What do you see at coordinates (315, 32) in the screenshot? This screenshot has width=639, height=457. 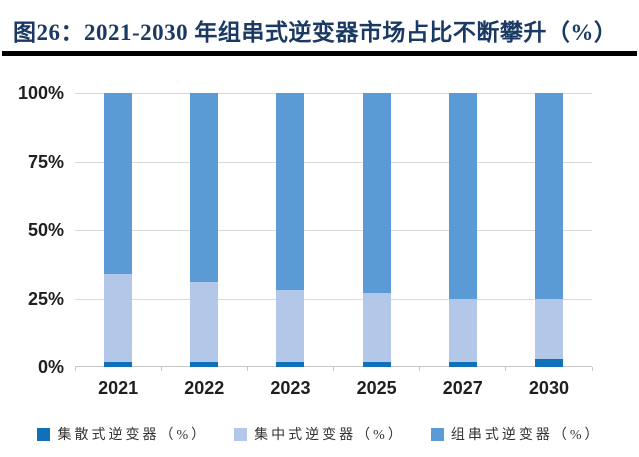 I see `figure-title: 图26：2021-2030 年组串式逆变器市场占比不断攀升（%）` at bounding box center [315, 32].